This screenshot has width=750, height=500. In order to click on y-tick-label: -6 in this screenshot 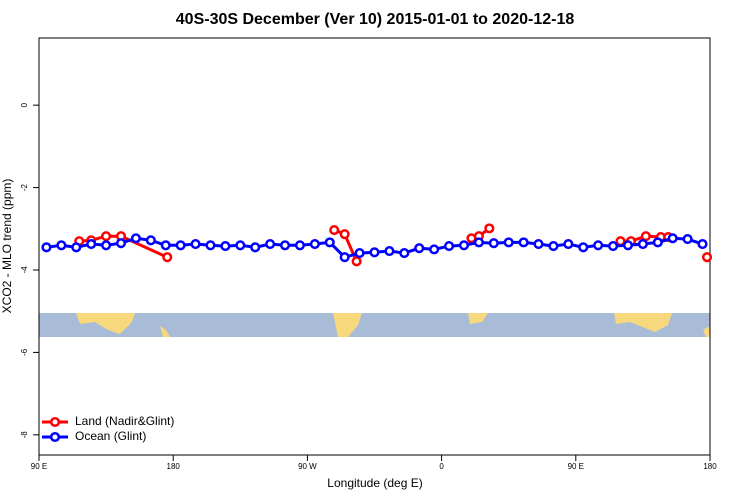, I will do `click(24, 352)`.